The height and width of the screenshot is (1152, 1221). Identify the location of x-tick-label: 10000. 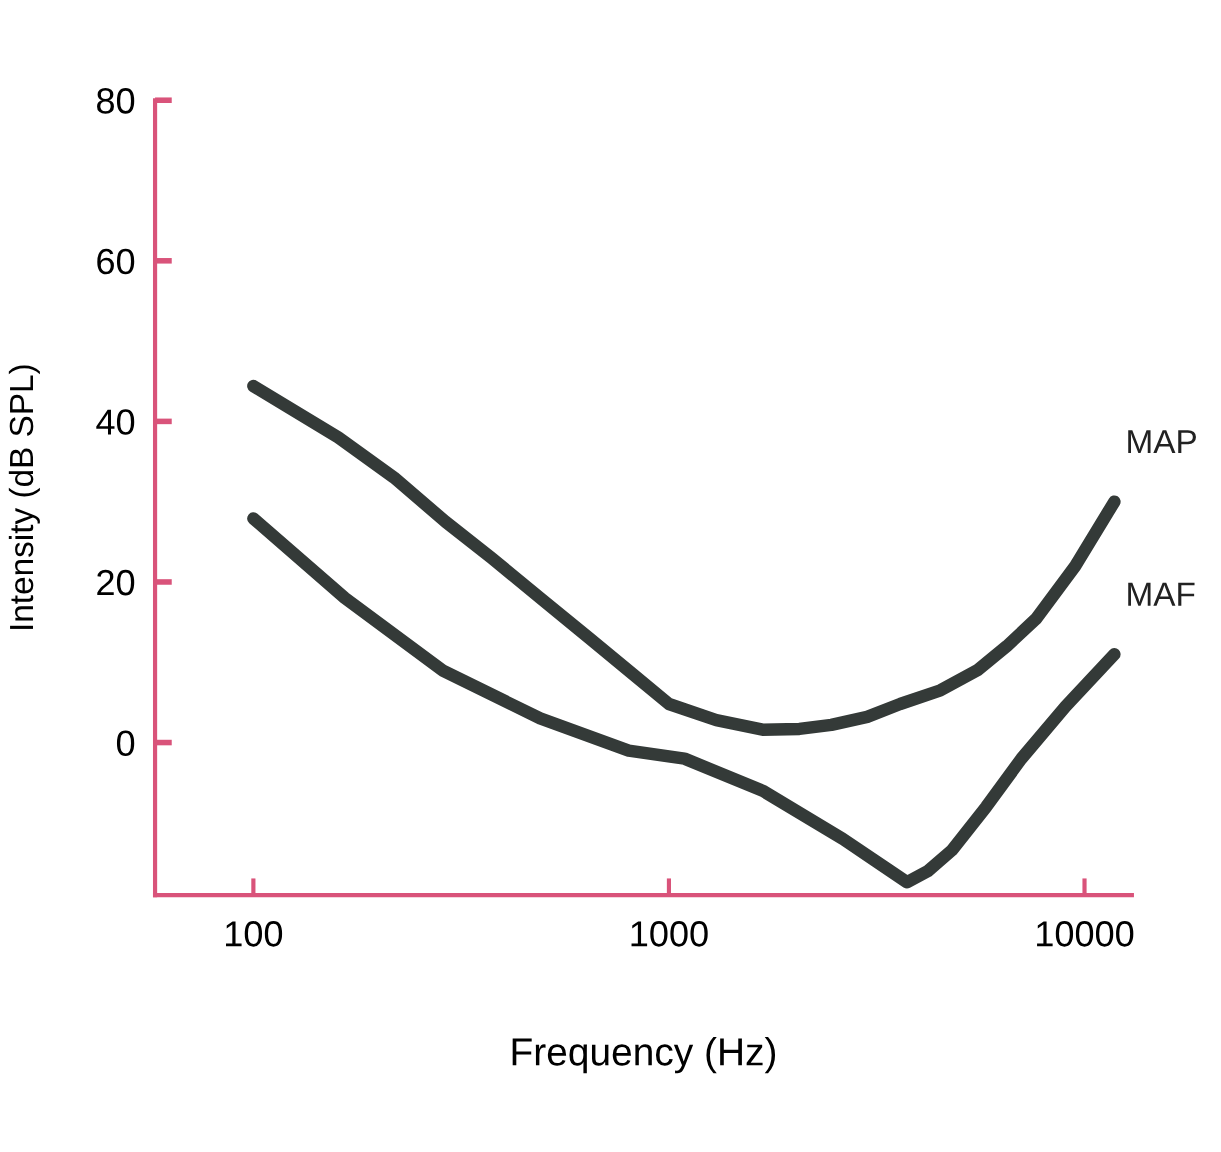
(1085, 934).